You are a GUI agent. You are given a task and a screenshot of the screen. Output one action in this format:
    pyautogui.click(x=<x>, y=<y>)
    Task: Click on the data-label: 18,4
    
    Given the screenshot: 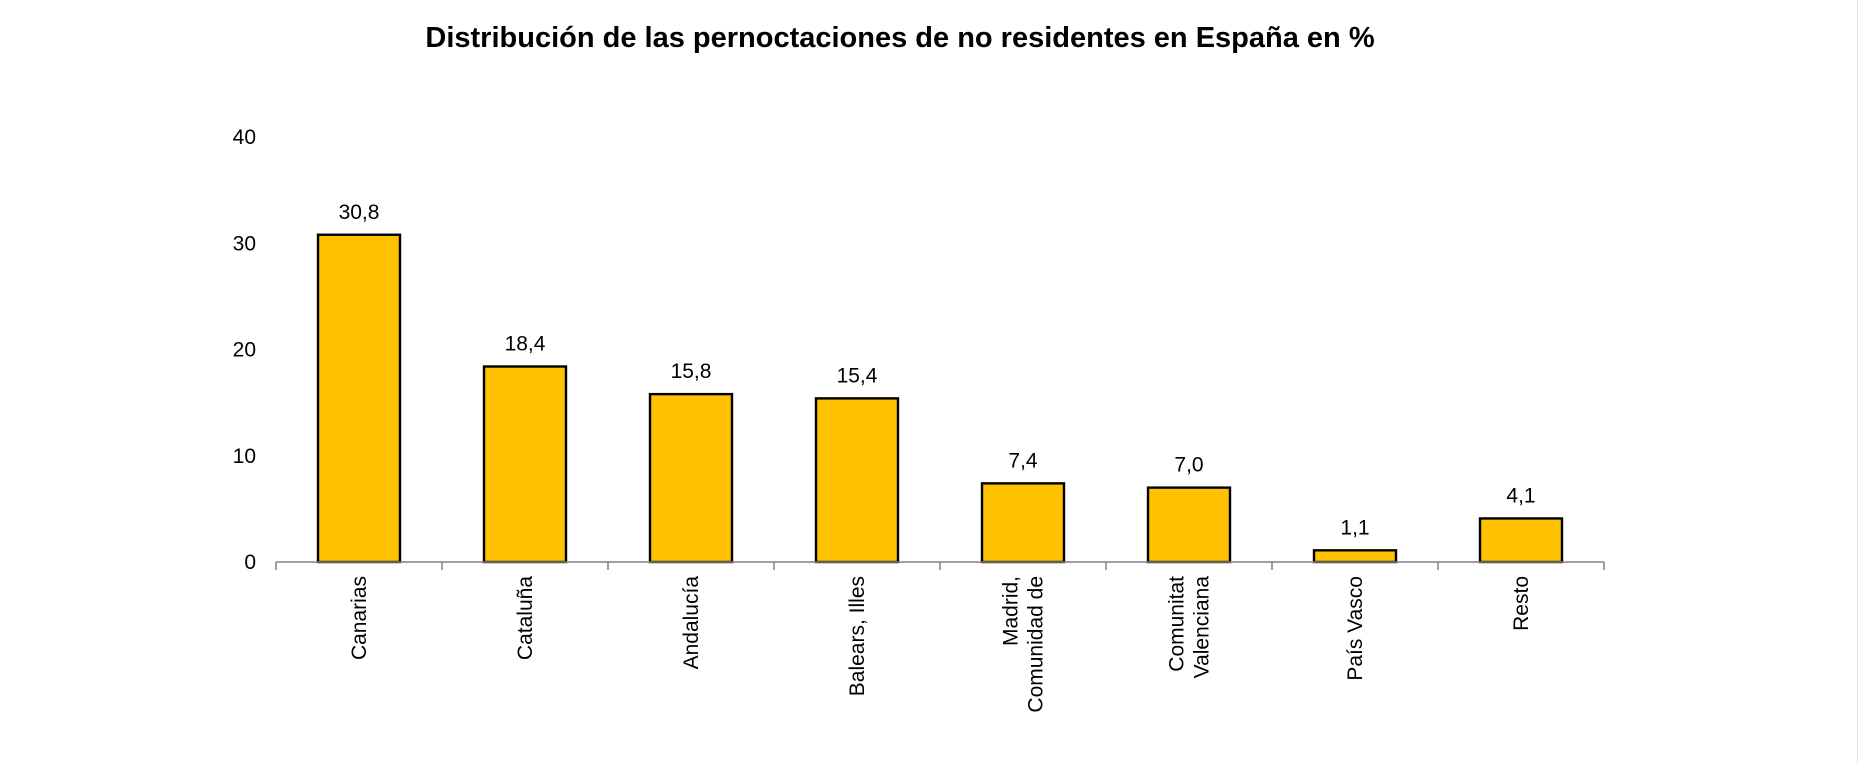 What is the action you would take?
    pyautogui.click(x=525, y=344)
    